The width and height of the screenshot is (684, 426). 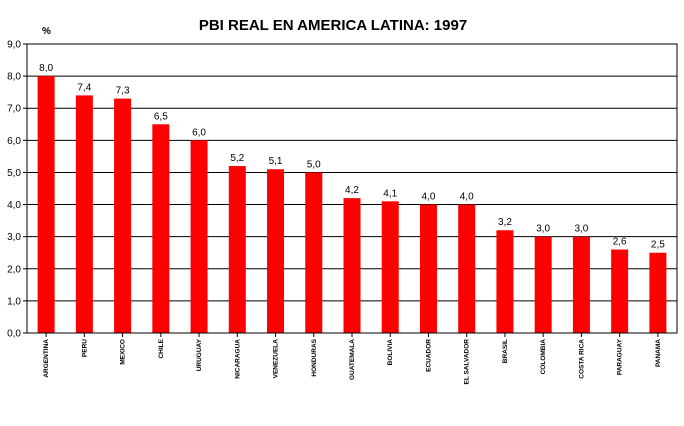 What do you see at coordinates (14, 45) in the screenshot?
I see `y-tick-label: 9,0` at bounding box center [14, 45].